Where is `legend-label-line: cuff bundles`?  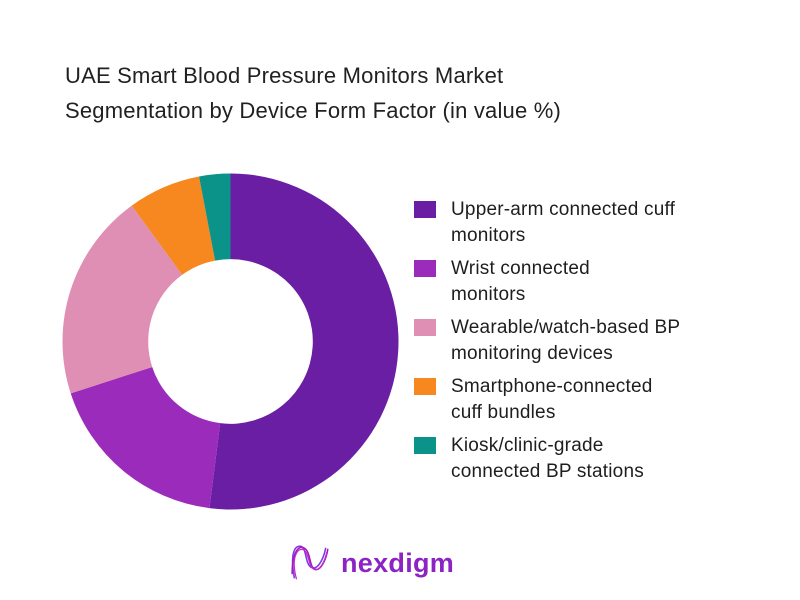
legend-label-line: cuff bundles is located at coordinates (503, 412).